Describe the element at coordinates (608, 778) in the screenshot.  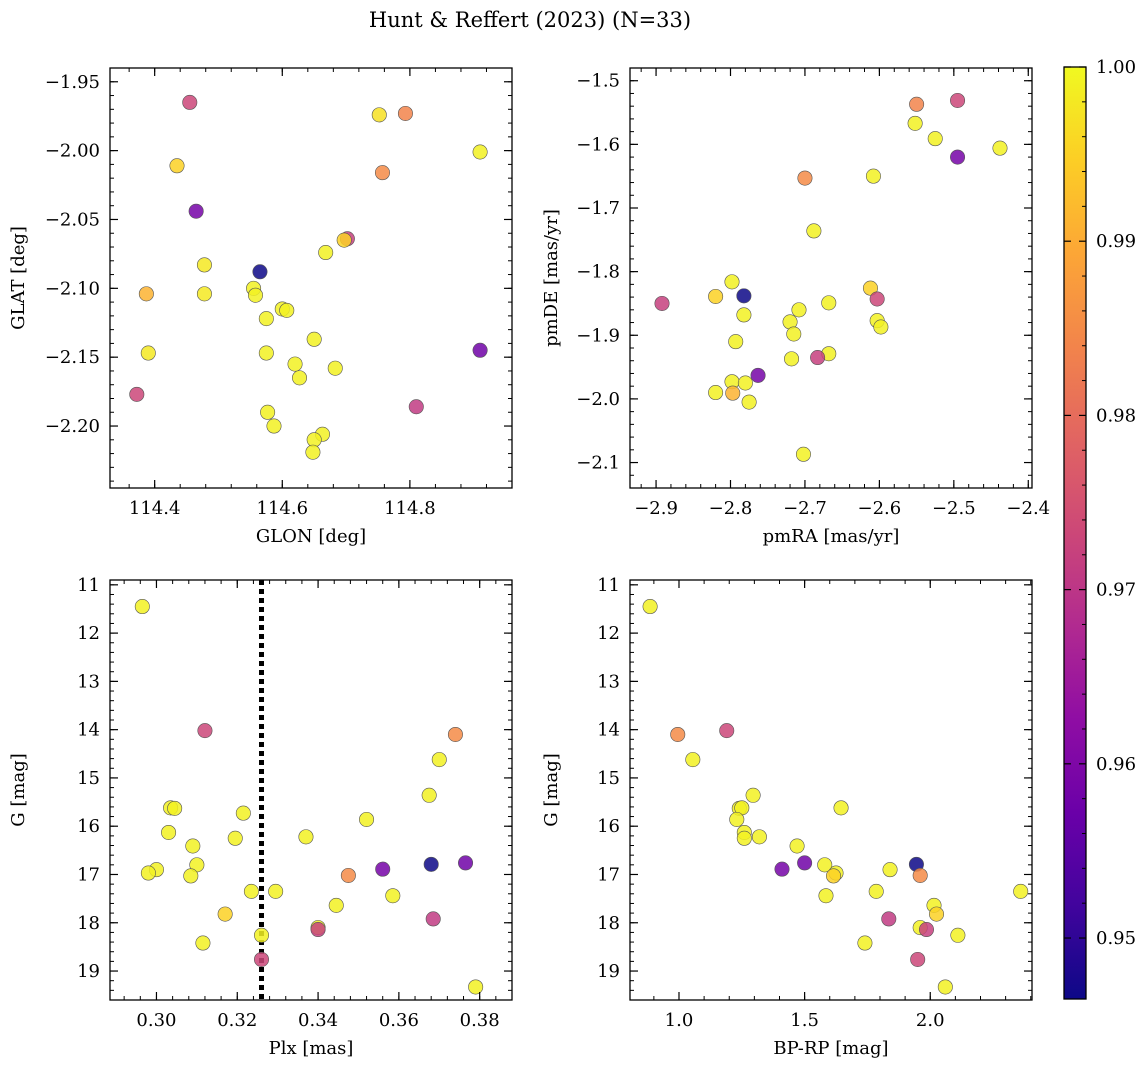
I see `y-tick-label: 15` at that location.